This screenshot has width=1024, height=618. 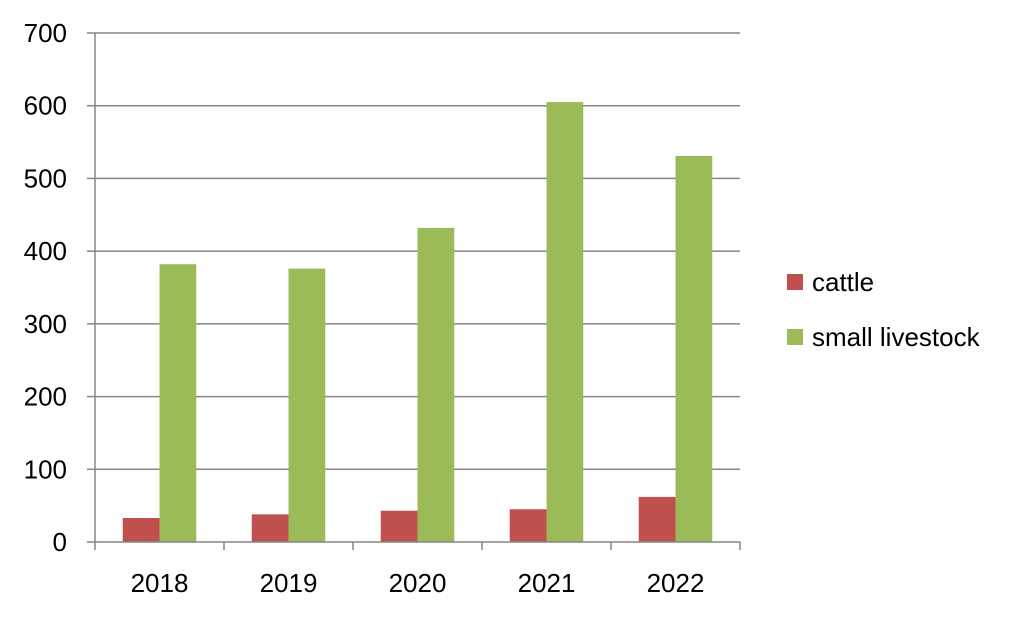 I want to click on y-tick-label: 400, so click(x=45, y=251).